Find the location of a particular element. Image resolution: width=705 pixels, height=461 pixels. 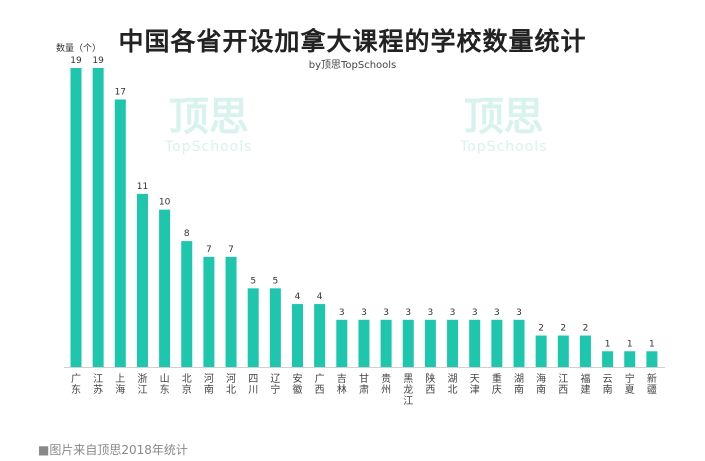

x-tick-label: 广东 is located at coordinates (76, 384).